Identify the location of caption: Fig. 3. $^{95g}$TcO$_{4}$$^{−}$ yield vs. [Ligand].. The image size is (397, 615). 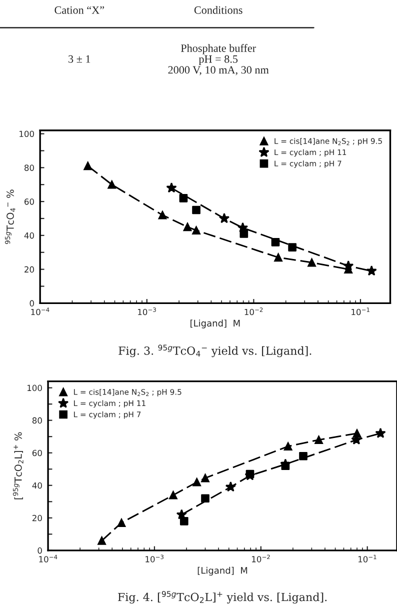
(215, 351).